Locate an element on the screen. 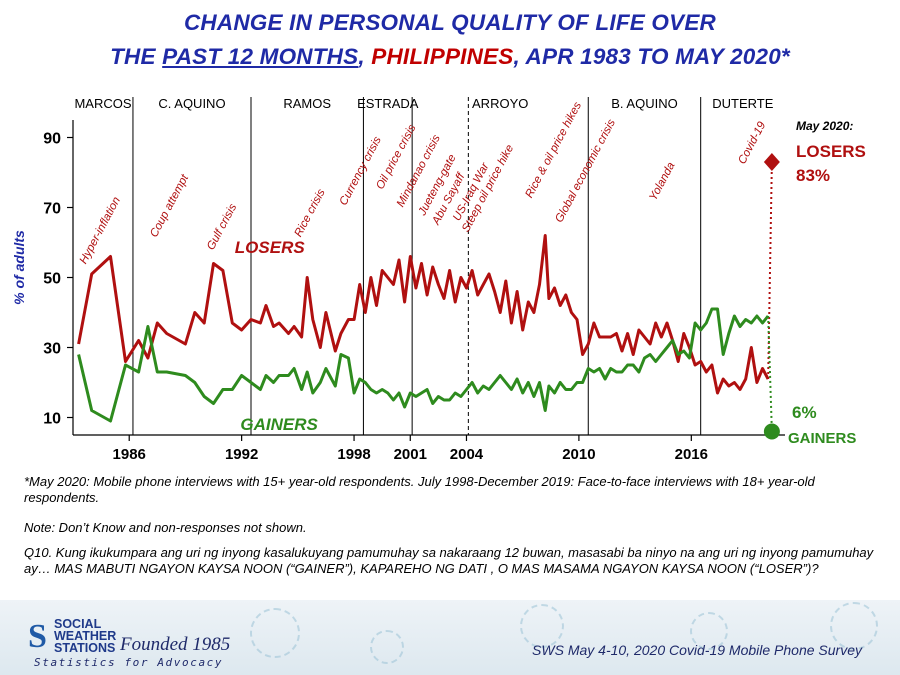 The image size is (900, 675). event-annotation: Coup attempt is located at coordinates (169, 205).